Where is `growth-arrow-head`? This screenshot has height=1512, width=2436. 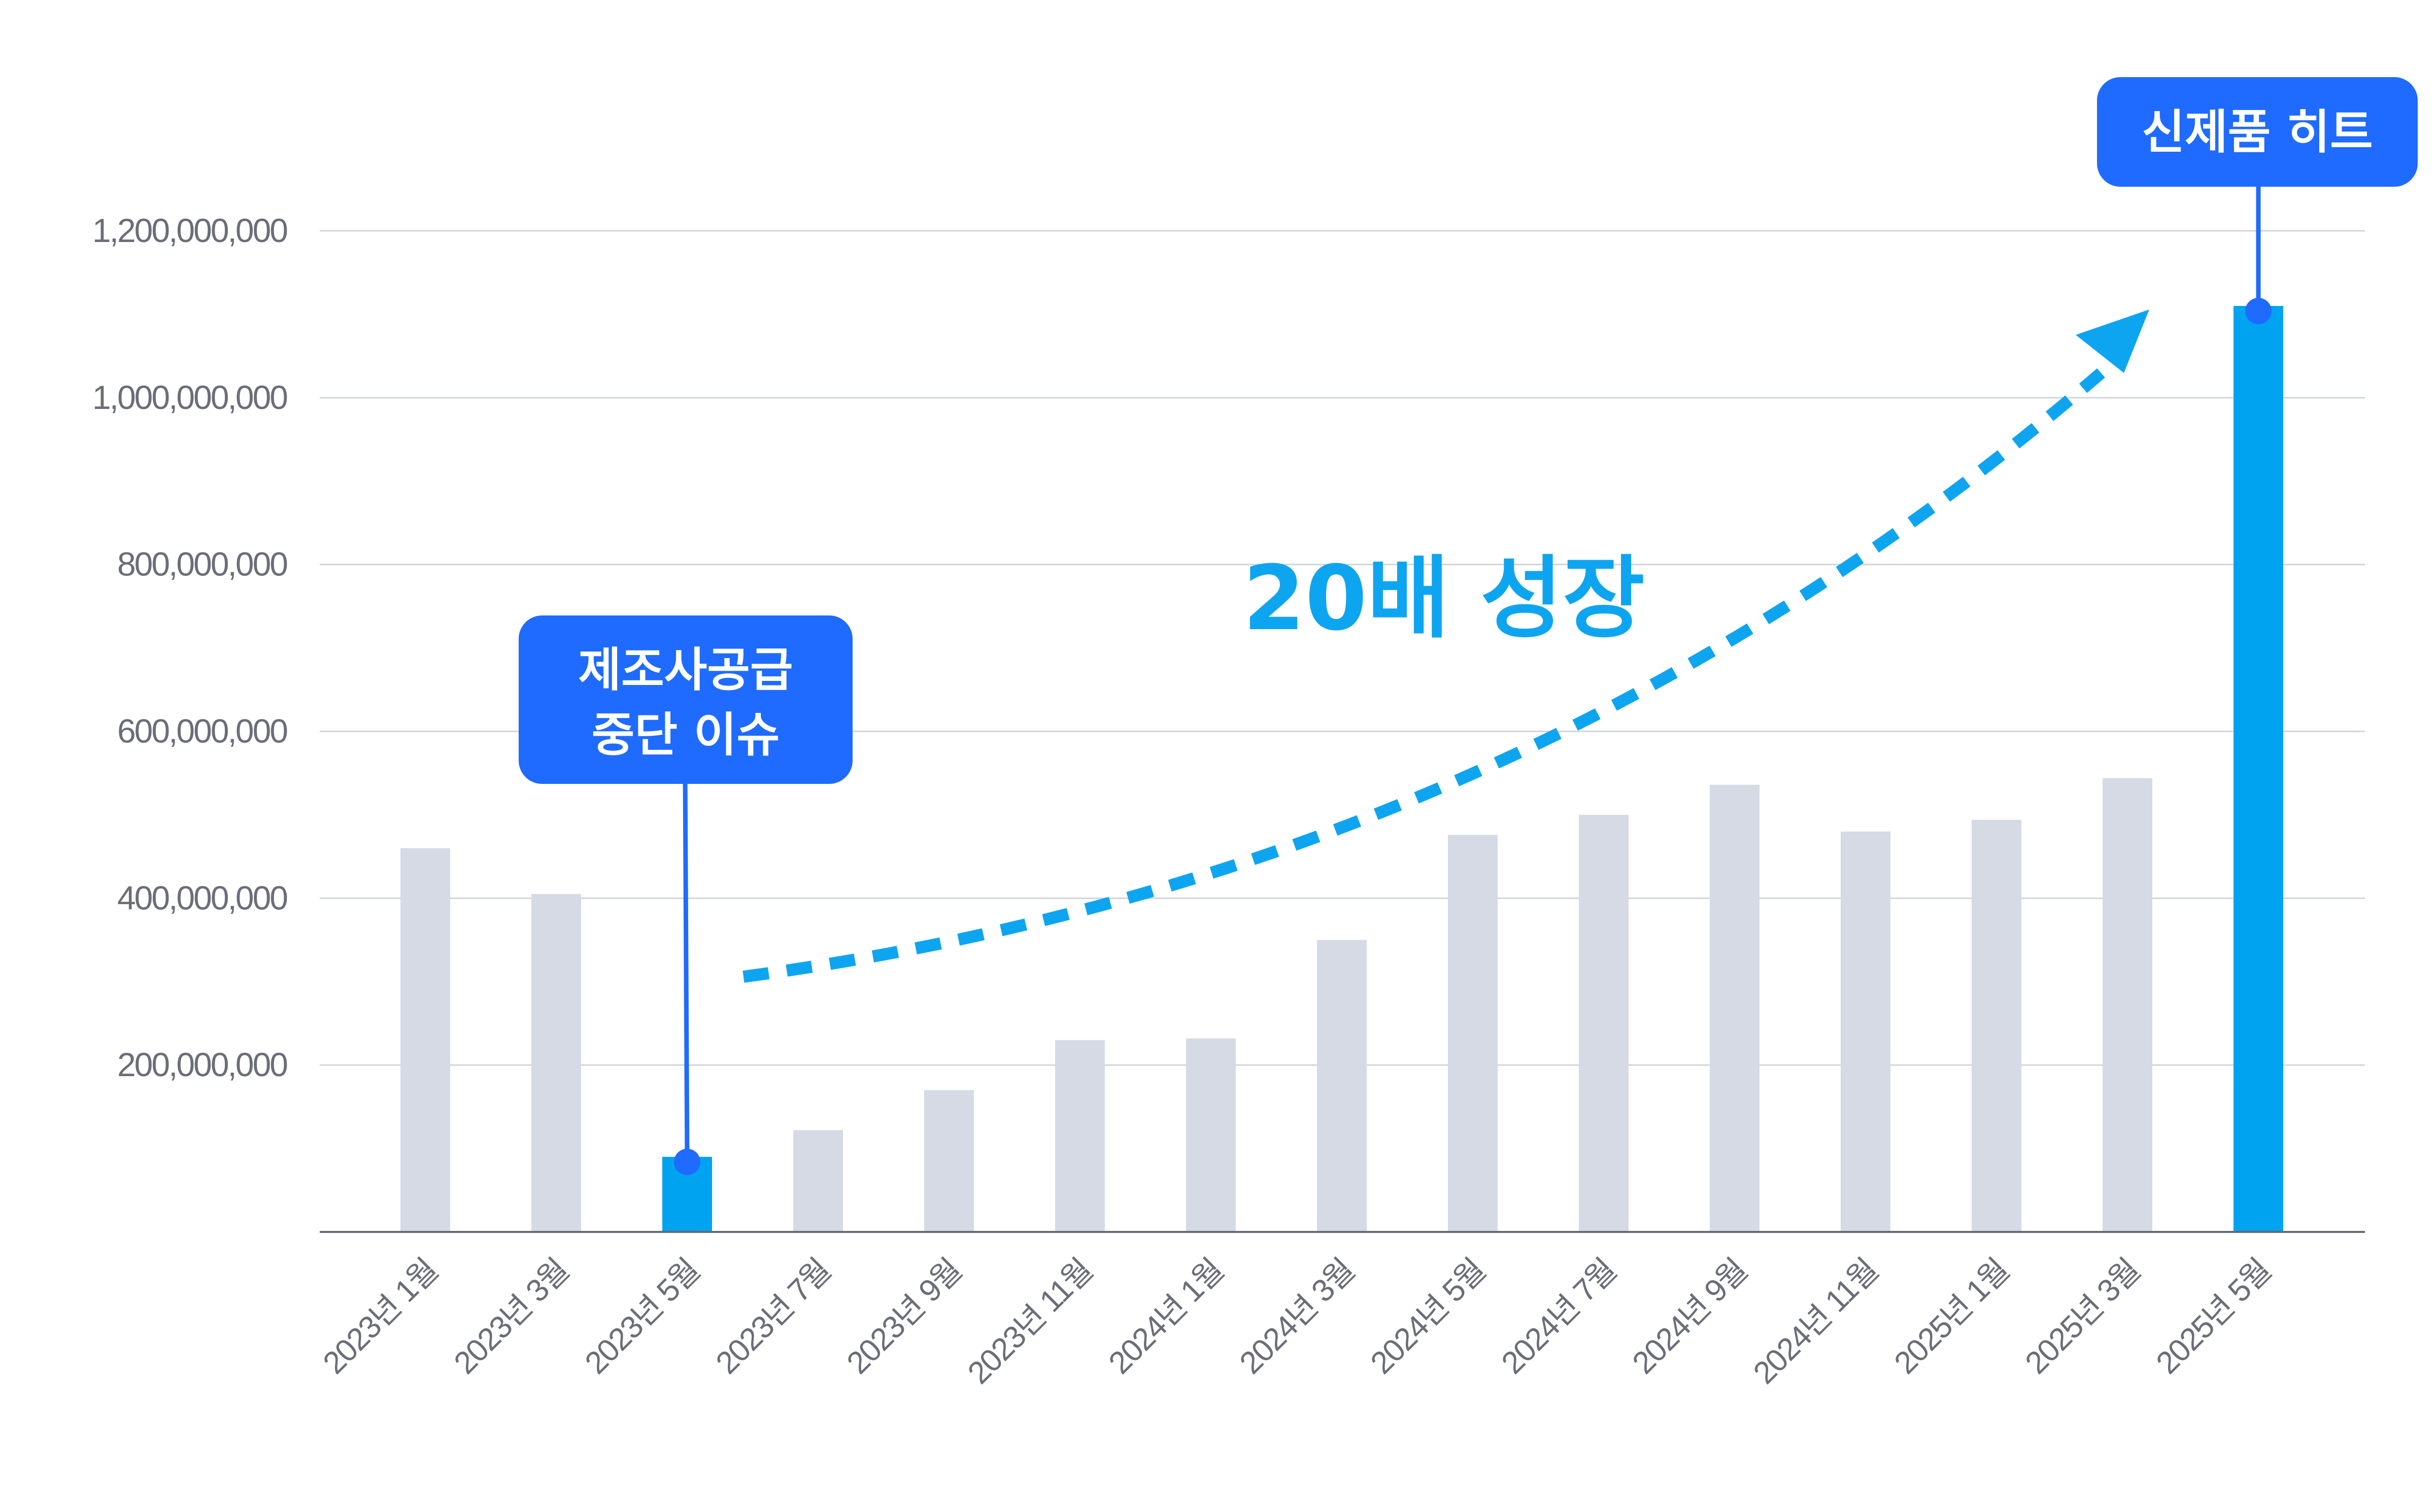 growth-arrow-head is located at coordinates (2112, 341).